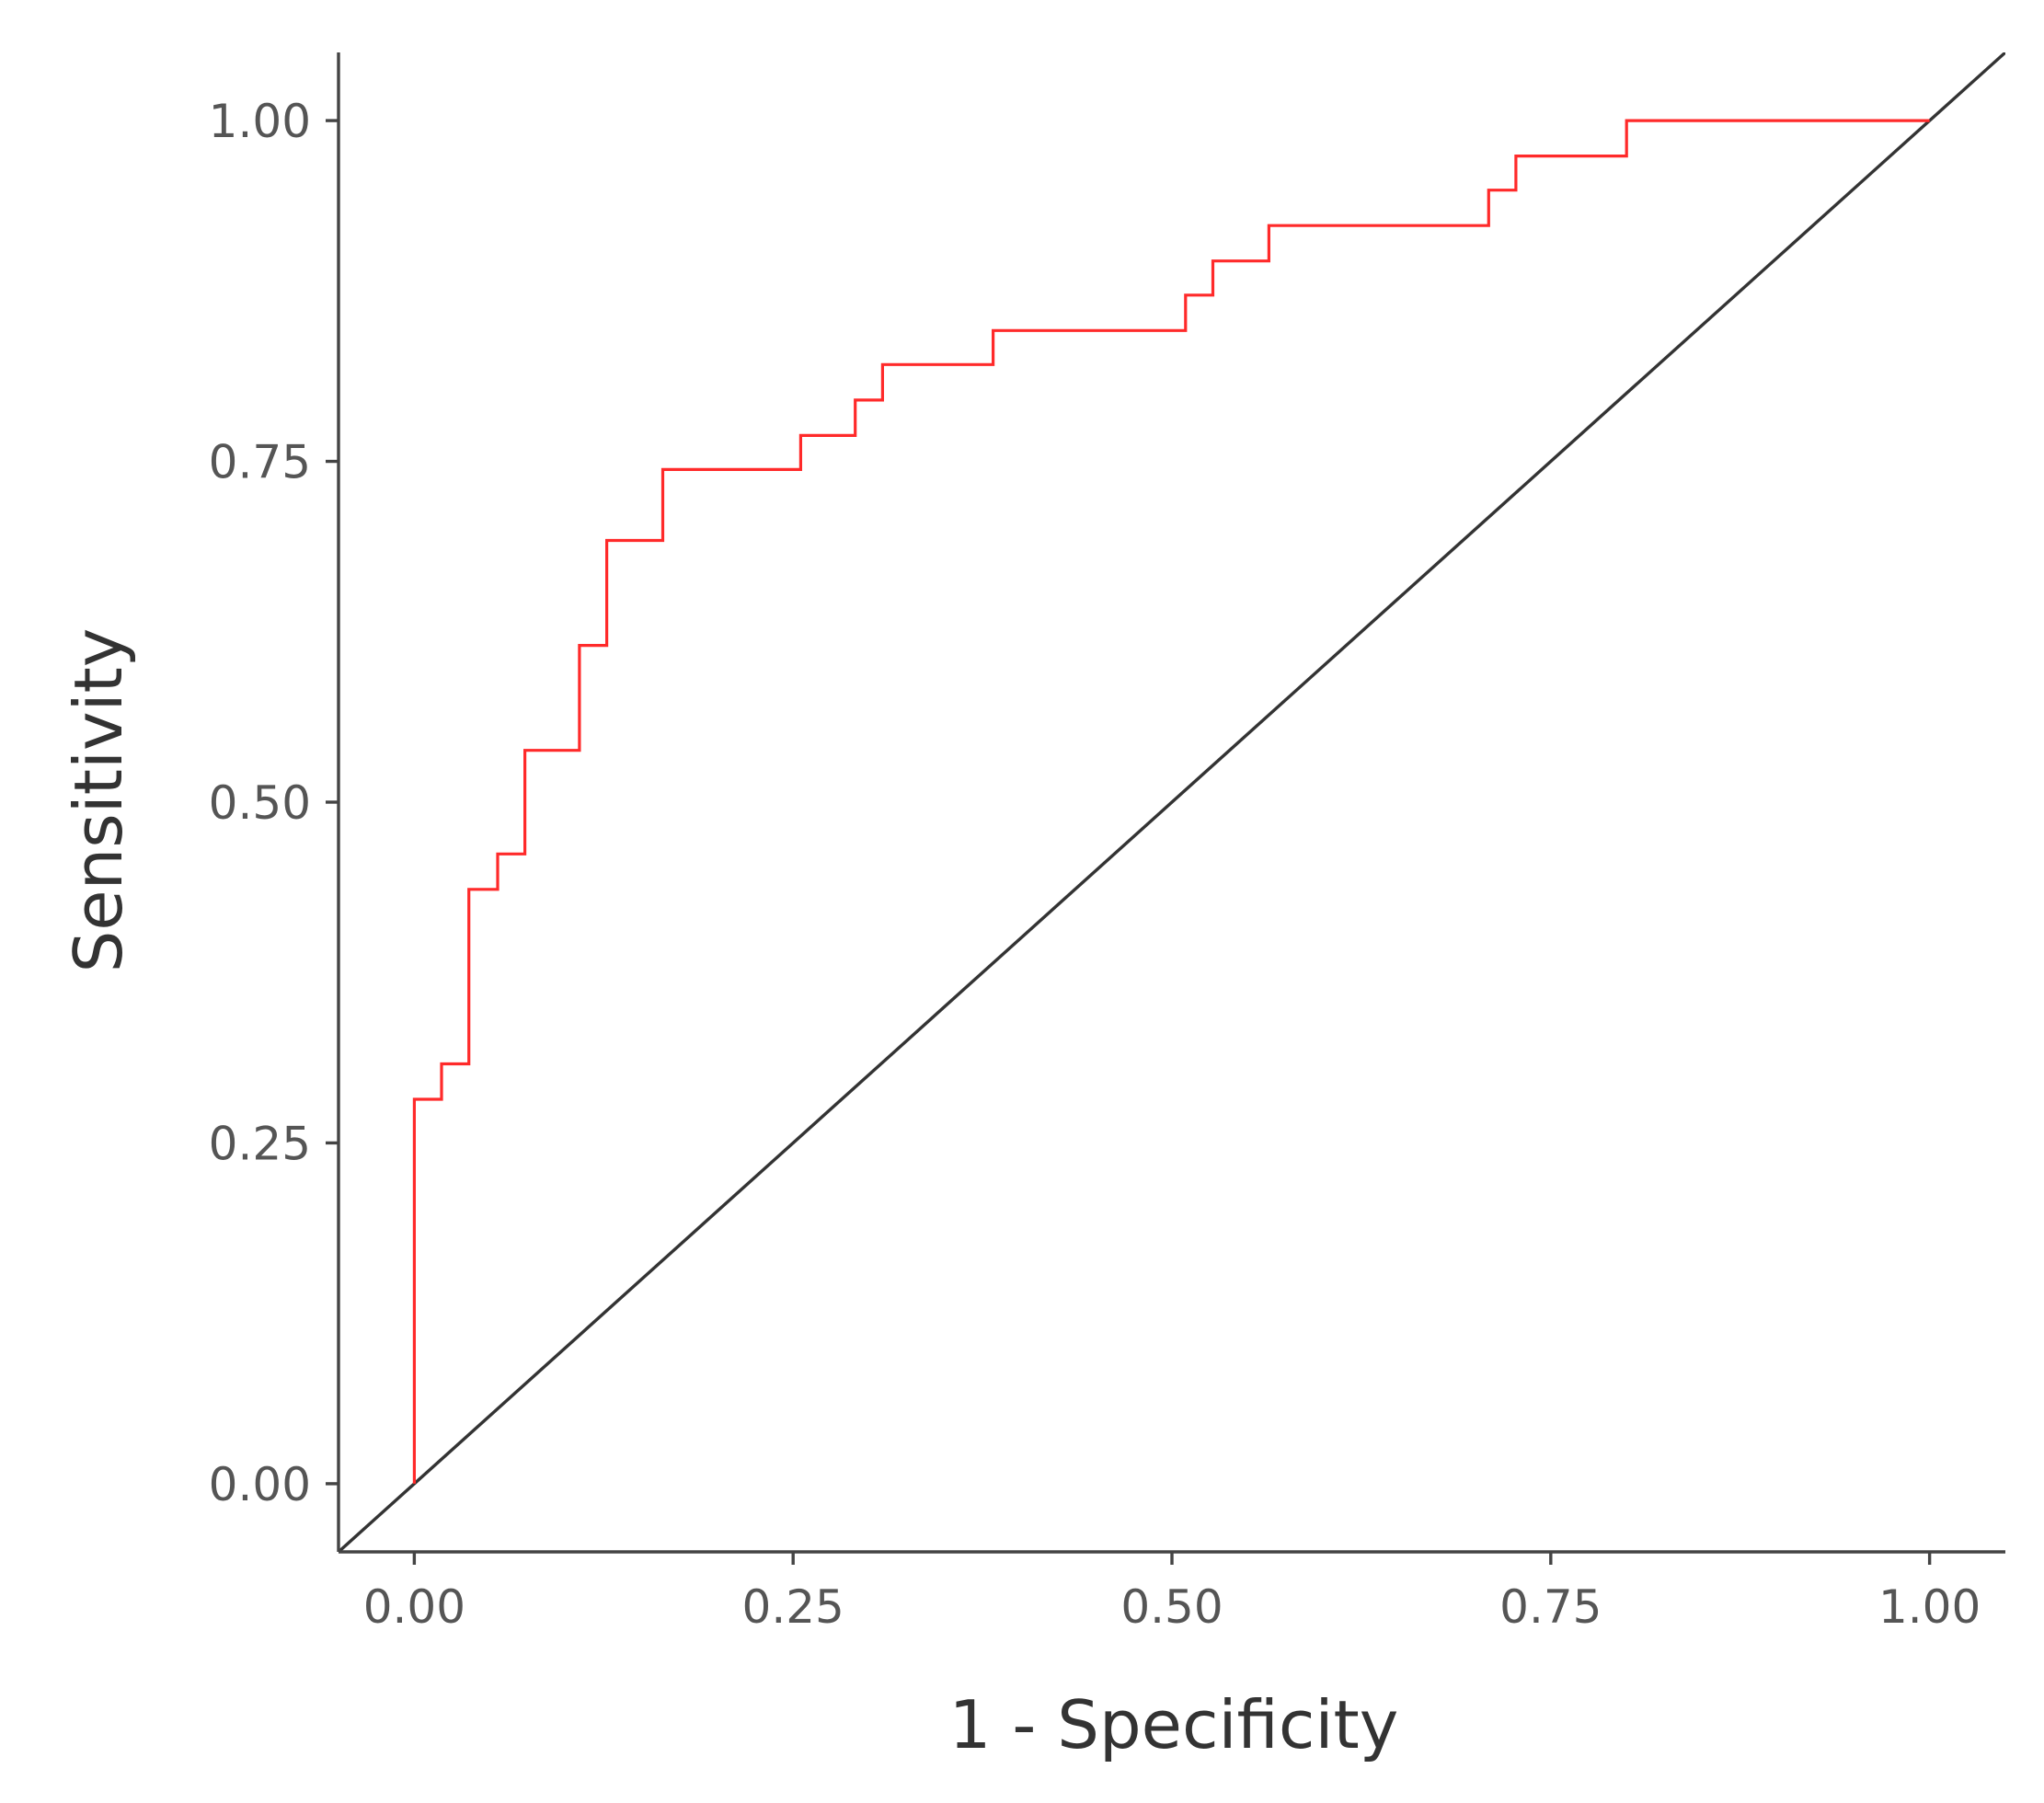  Describe the element at coordinates (1171, 1607) in the screenshot. I see `x-tick-label: 0.50` at that location.